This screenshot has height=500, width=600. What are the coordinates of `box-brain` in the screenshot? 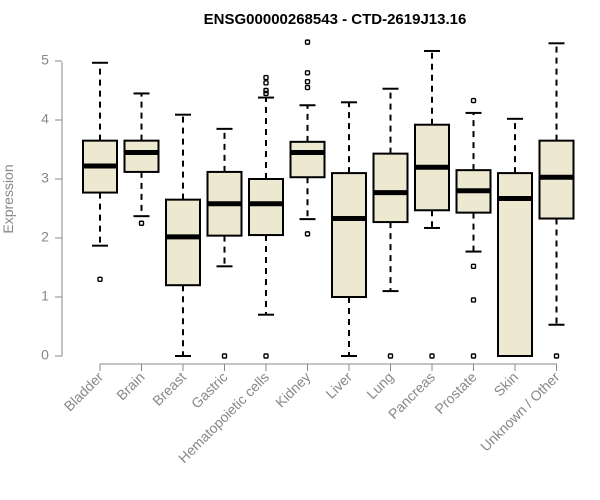 It's located at (141, 159).